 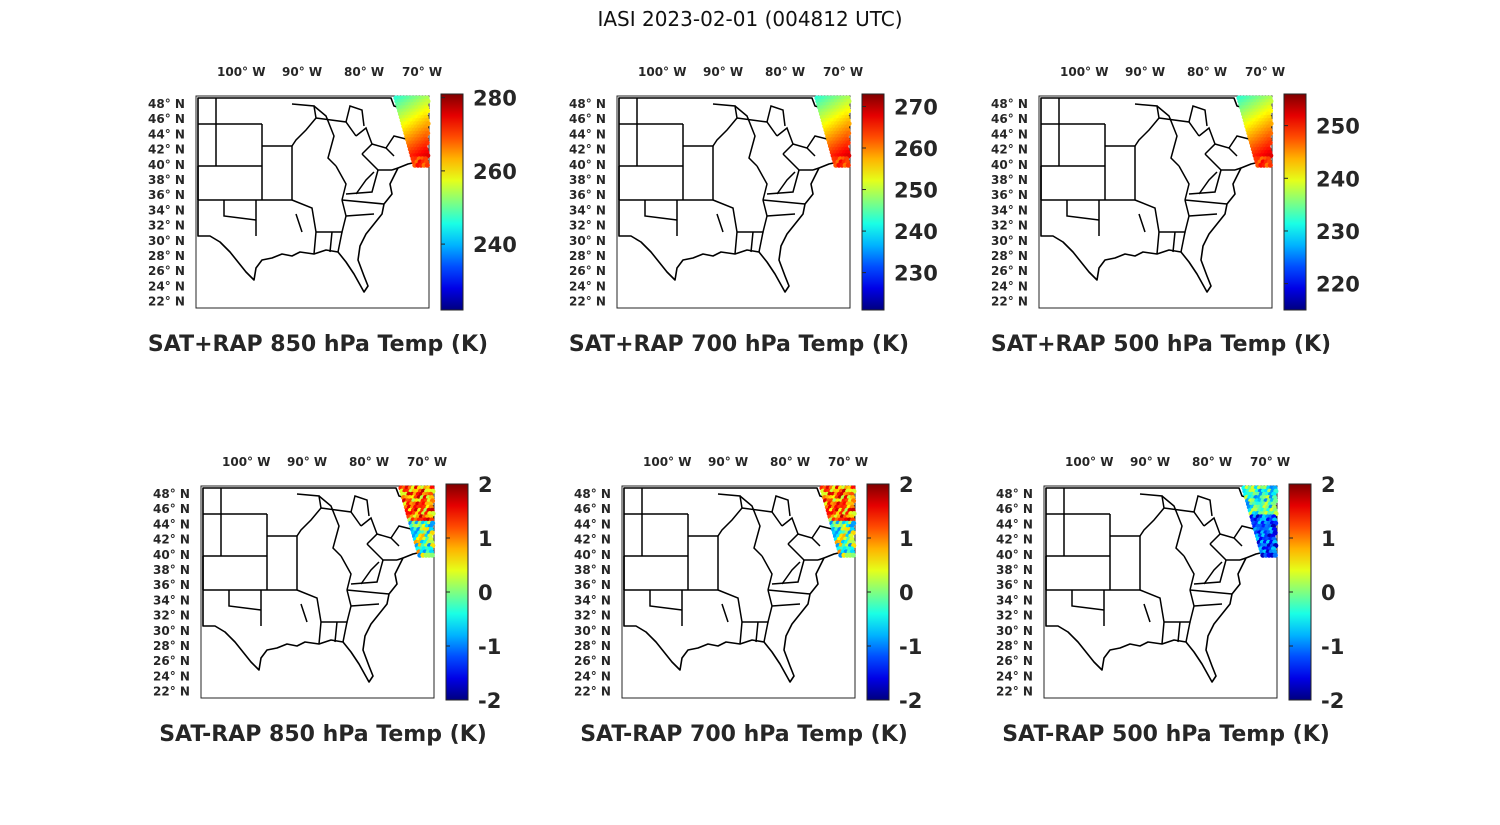 I want to click on lat-tick-label: 34° N, so click(x=592, y=600).